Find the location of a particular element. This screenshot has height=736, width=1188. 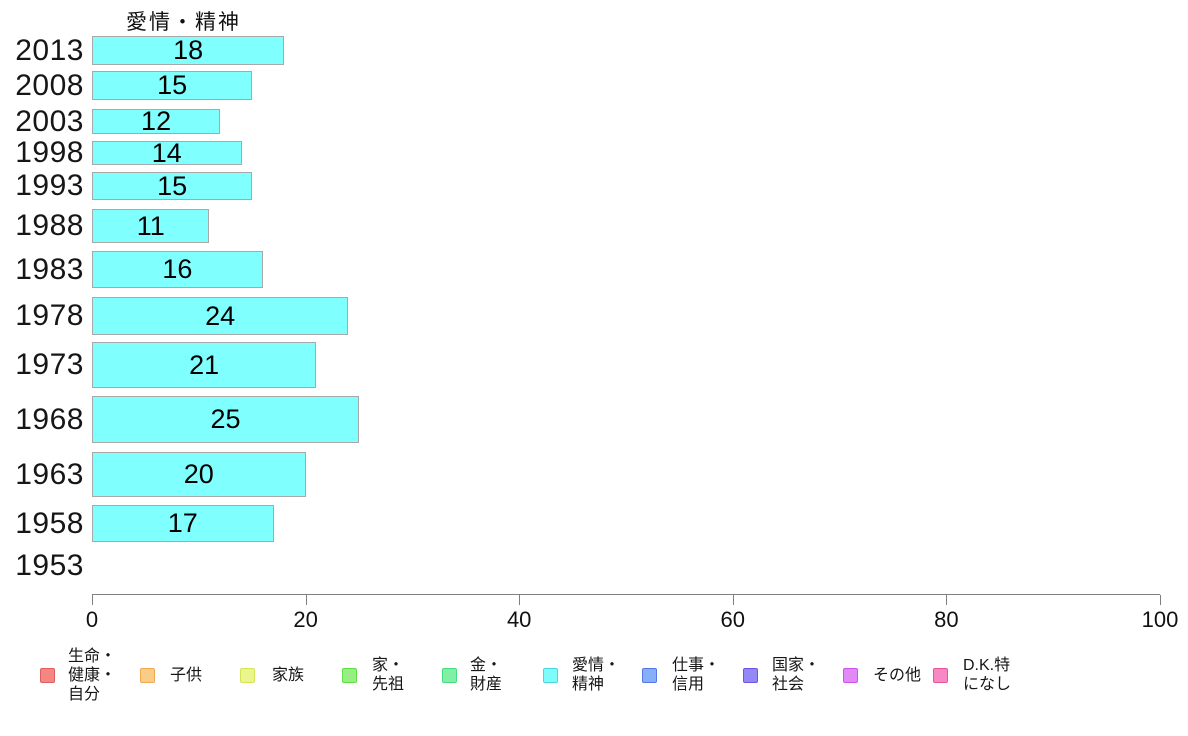

year-label-1973: 1973 is located at coordinates (49, 364).